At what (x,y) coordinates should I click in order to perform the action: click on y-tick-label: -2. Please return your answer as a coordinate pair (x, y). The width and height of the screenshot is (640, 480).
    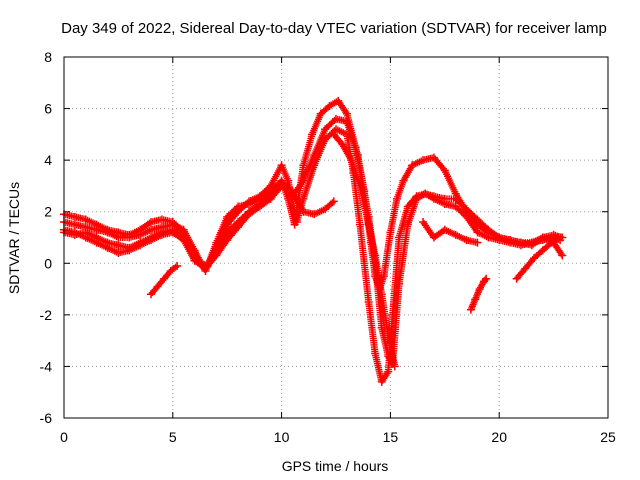
    Looking at the image, I should click on (46, 315).